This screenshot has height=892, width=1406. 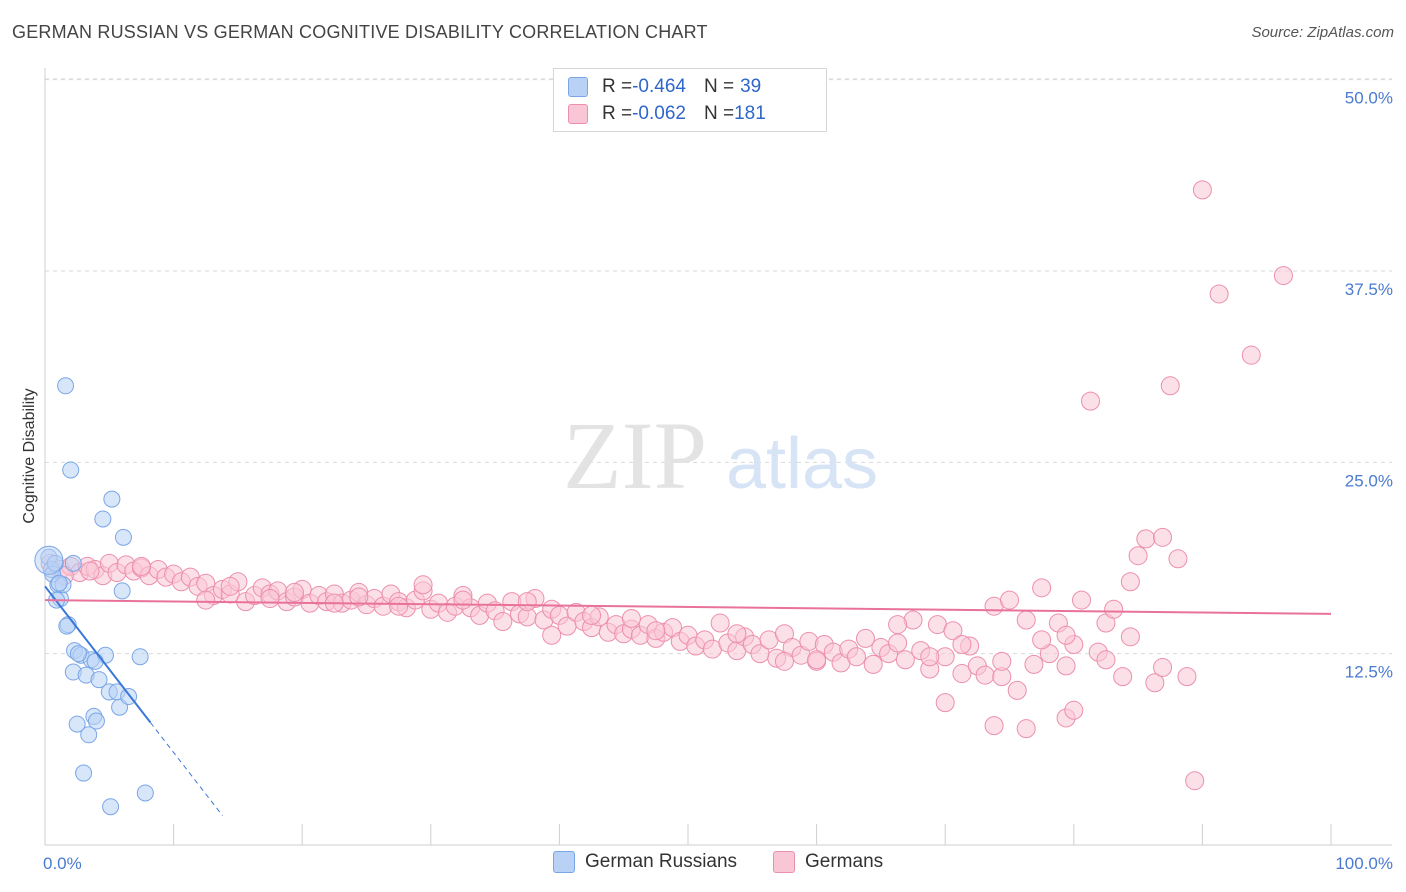 I want to click on bottom-legend-label: German Russians, so click(x=661, y=861).